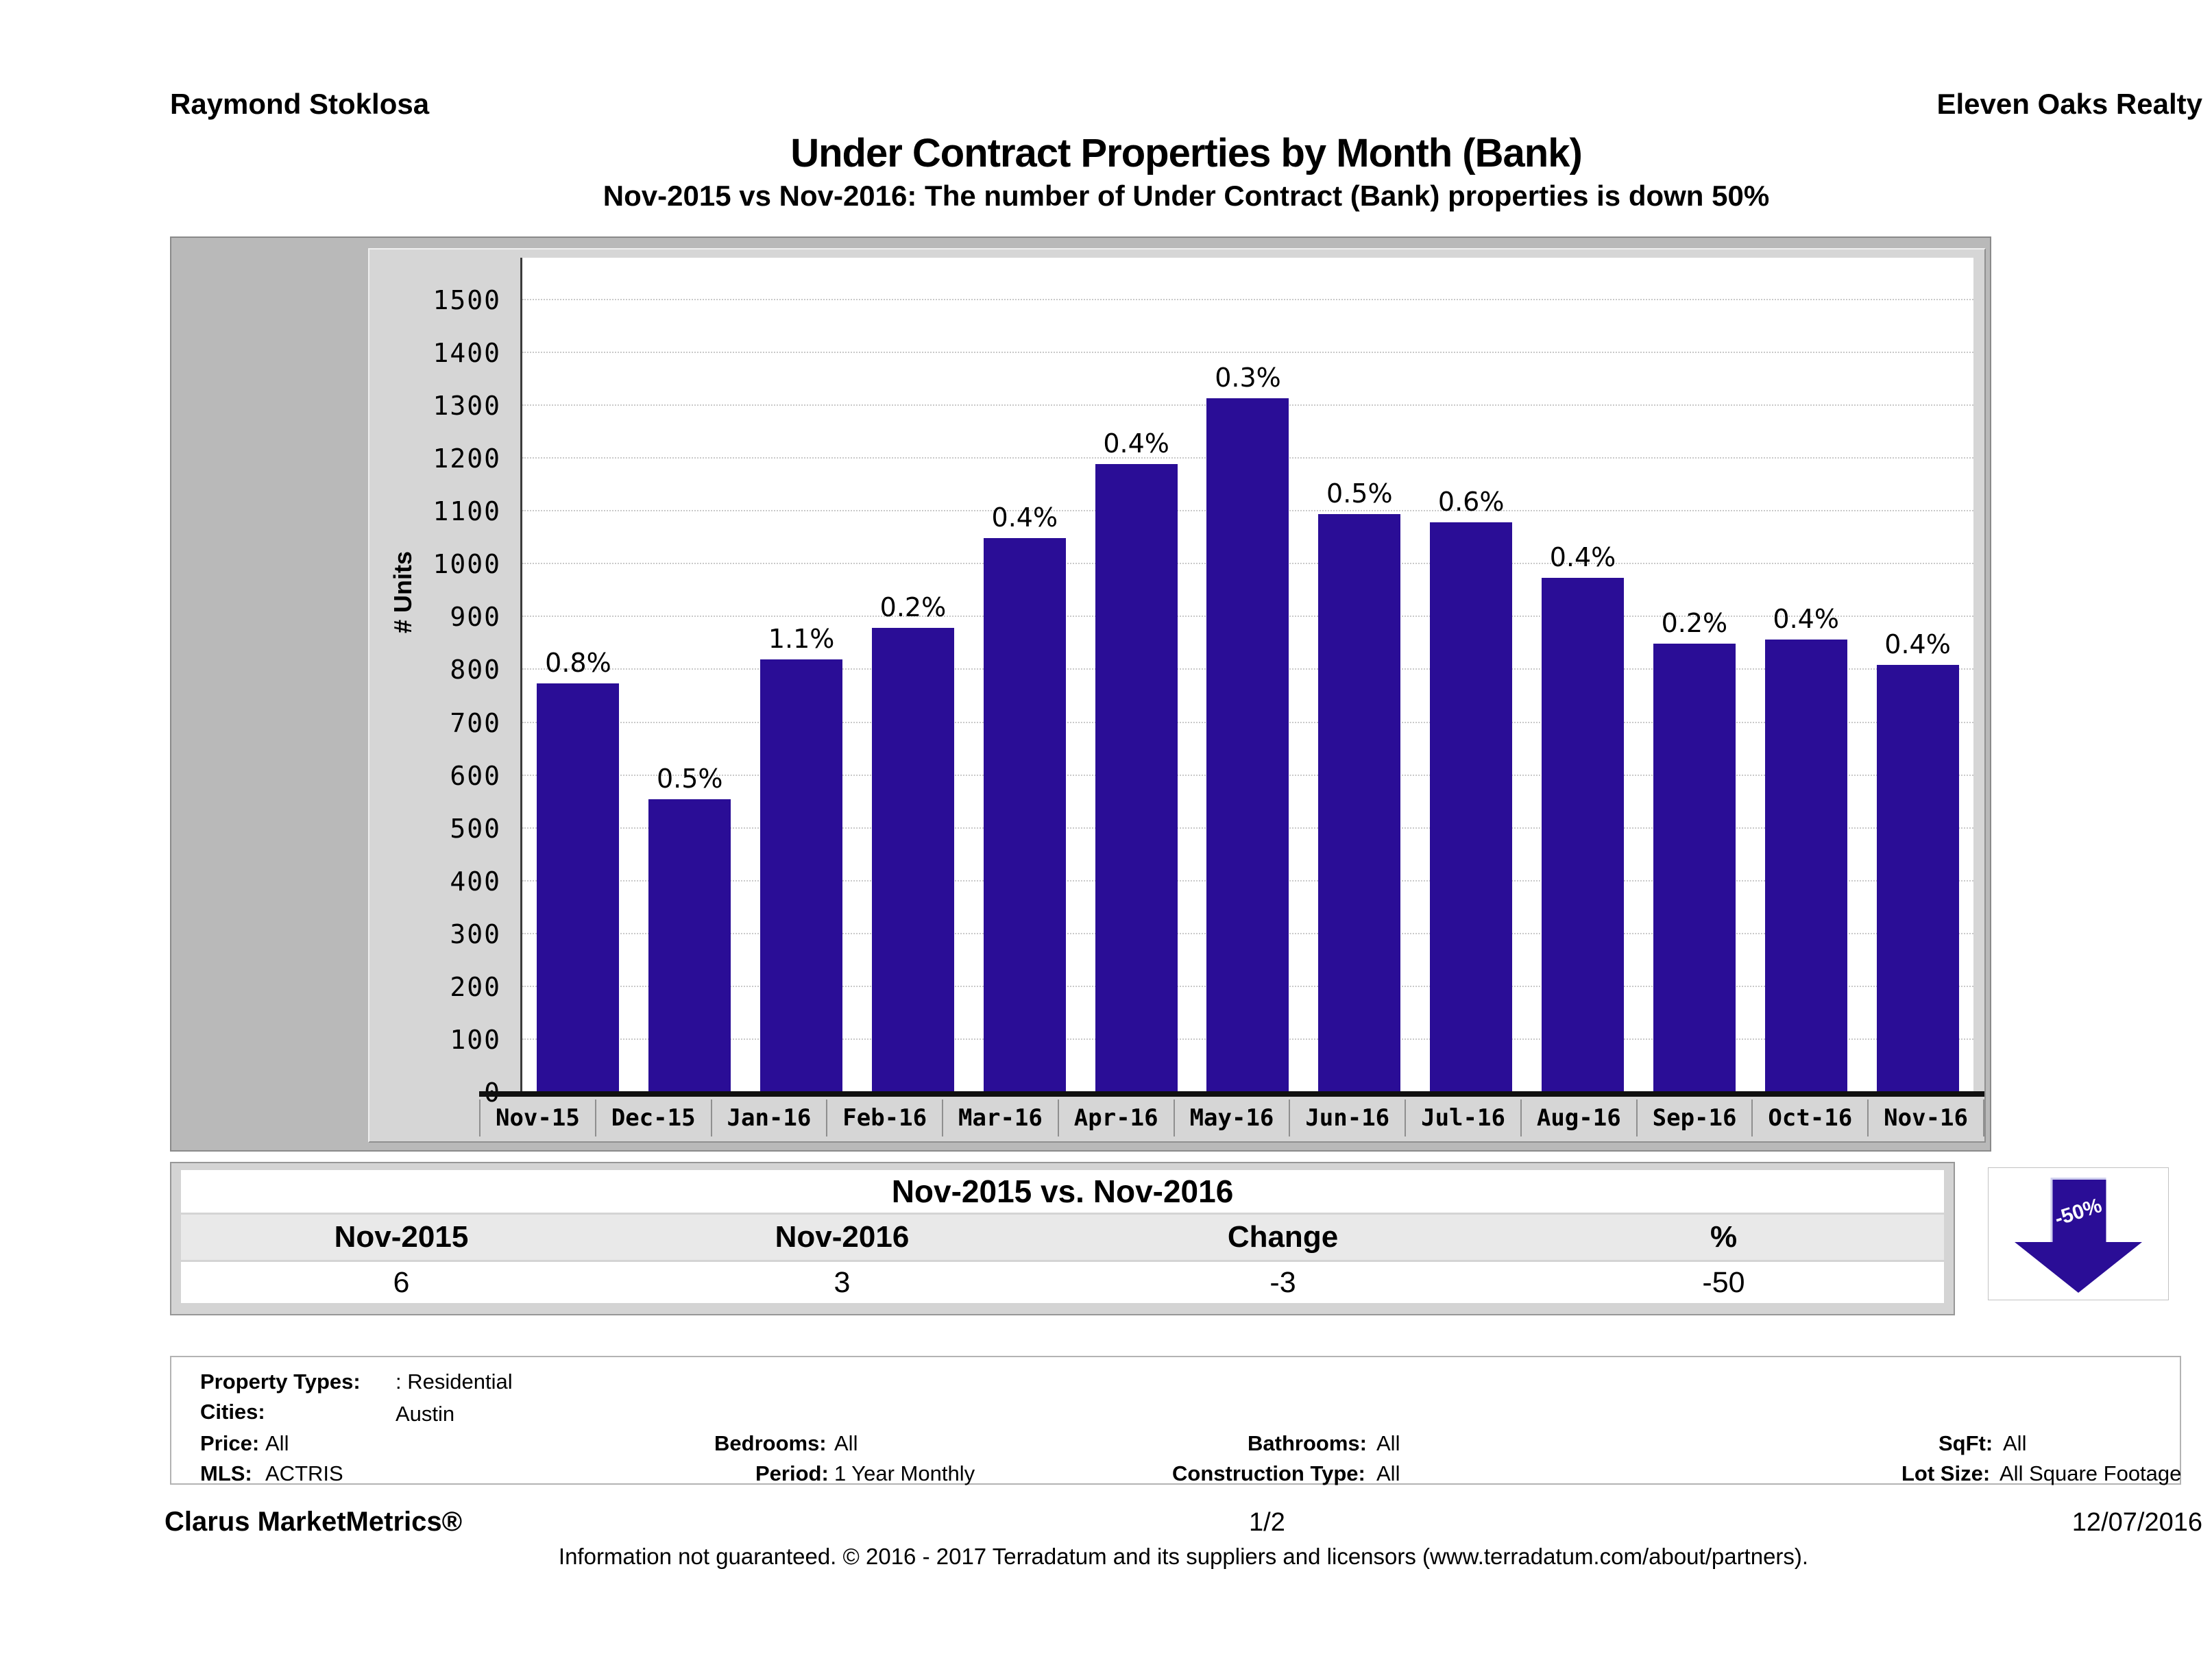  I want to click on bar-slot: 1.1%, so click(802, 675).